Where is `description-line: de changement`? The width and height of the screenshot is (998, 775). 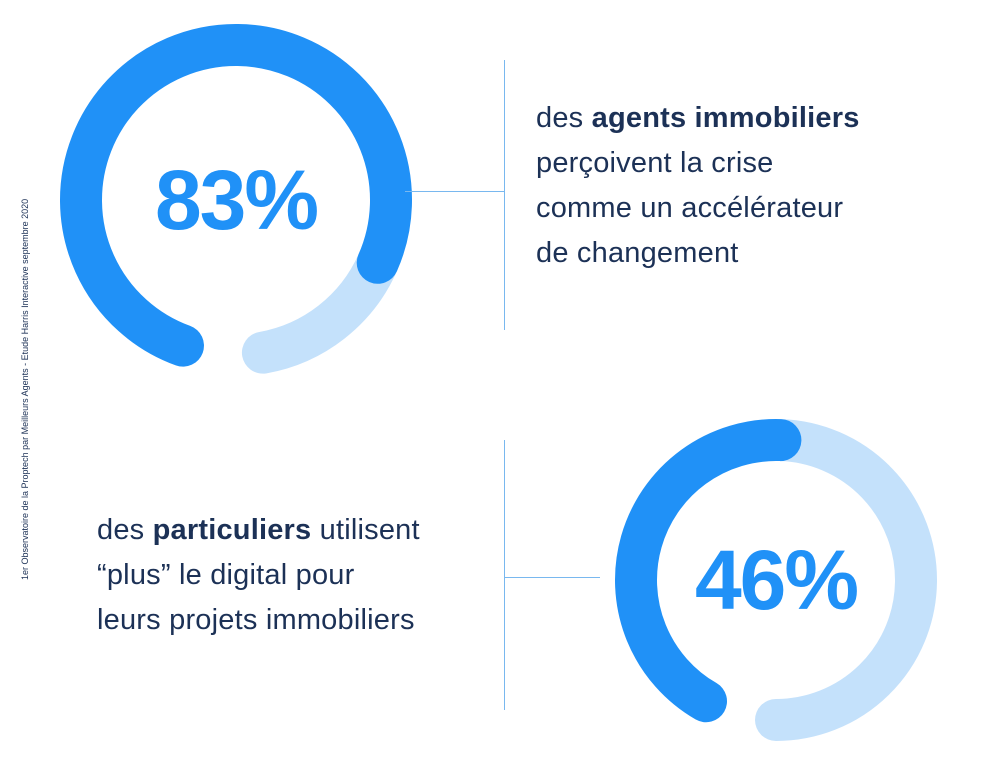 description-line: de changement is located at coordinates (698, 253).